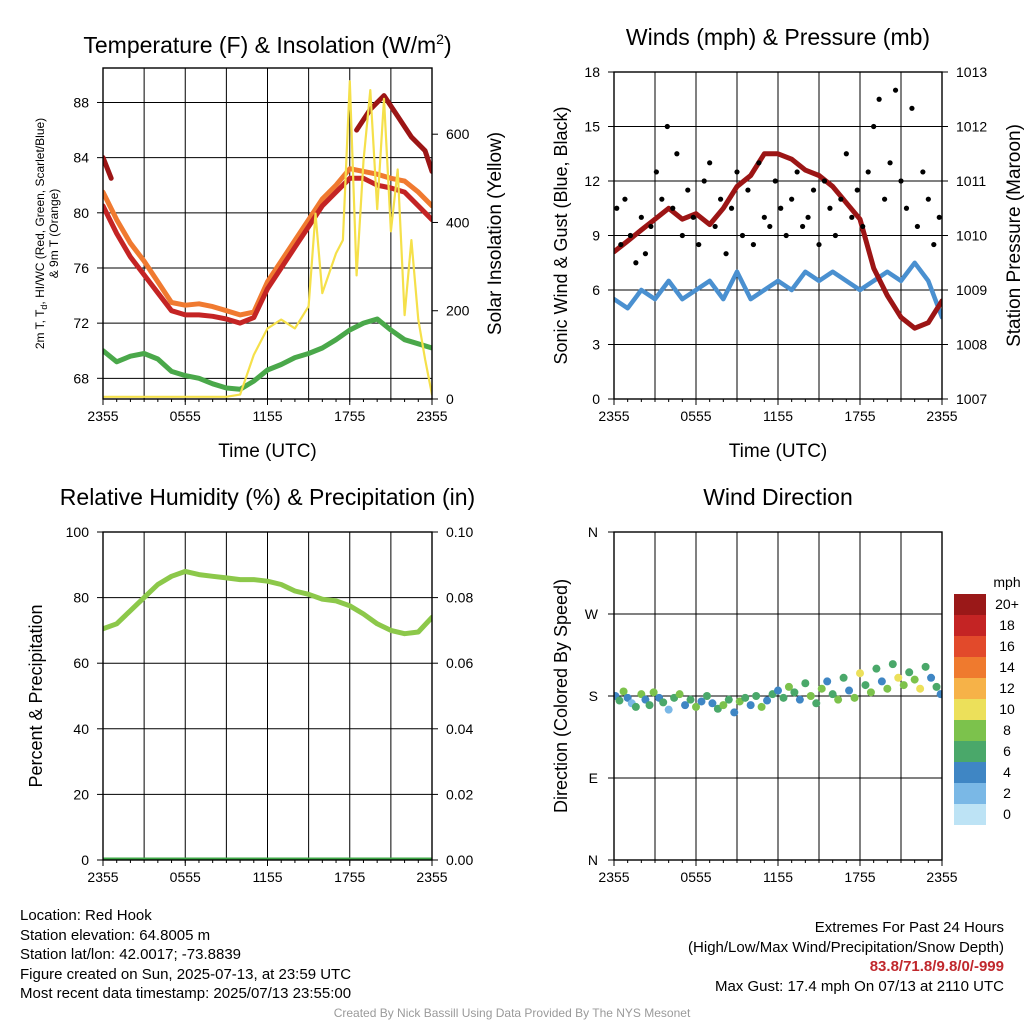  I want to click on rh-x-tick-label: 1755, so click(349, 877).